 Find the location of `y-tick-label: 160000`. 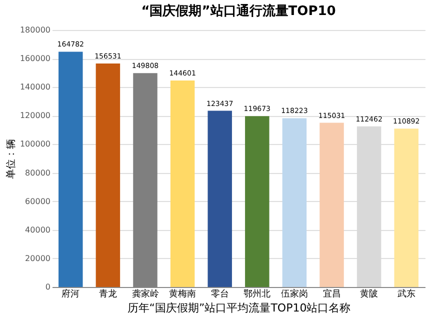

y-tick-label: 160000 is located at coordinates (35, 59).